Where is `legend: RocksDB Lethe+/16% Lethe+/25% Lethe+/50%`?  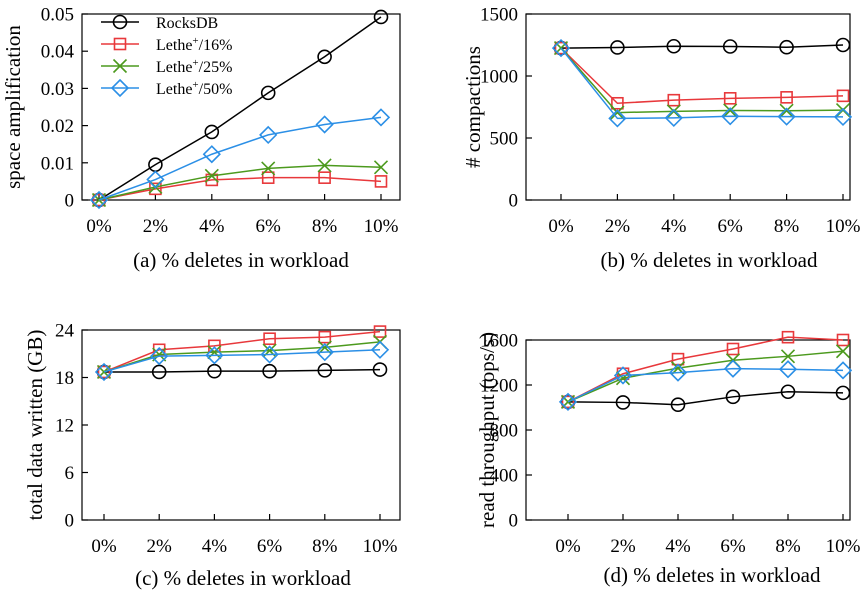 legend: RocksDB Lethe+/16% Lethe+/25% Lethe+/50% is located at coordinates (166, 56).